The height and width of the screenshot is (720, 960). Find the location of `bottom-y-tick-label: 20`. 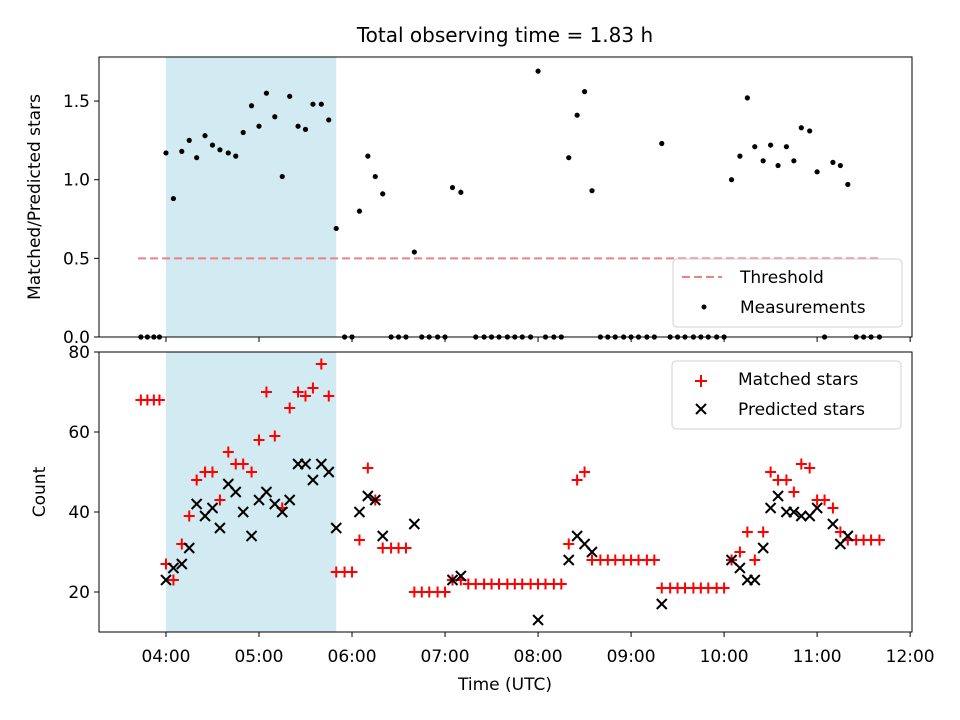

bottom-y-tick-label: 20 is located at coordinates (79, 593).